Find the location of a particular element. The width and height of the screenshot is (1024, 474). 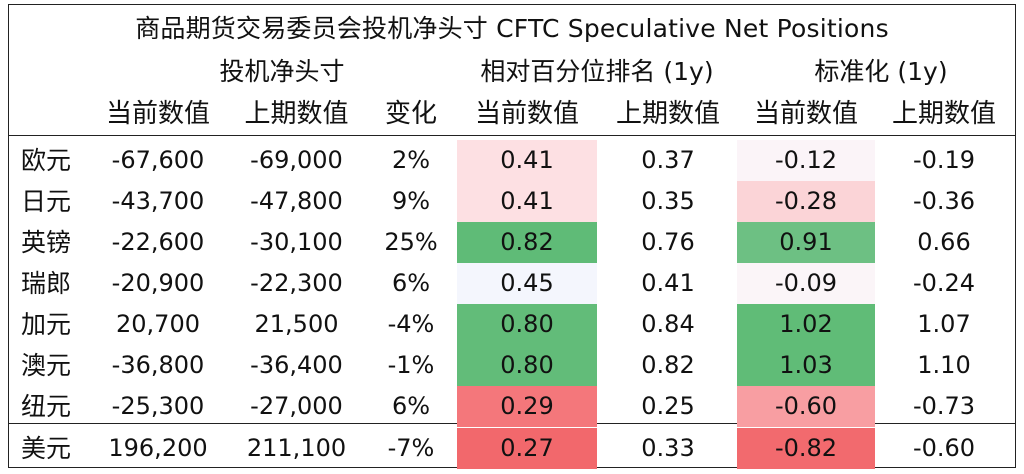

cell-currency: 欧元 is located at coordinates (46, 160).